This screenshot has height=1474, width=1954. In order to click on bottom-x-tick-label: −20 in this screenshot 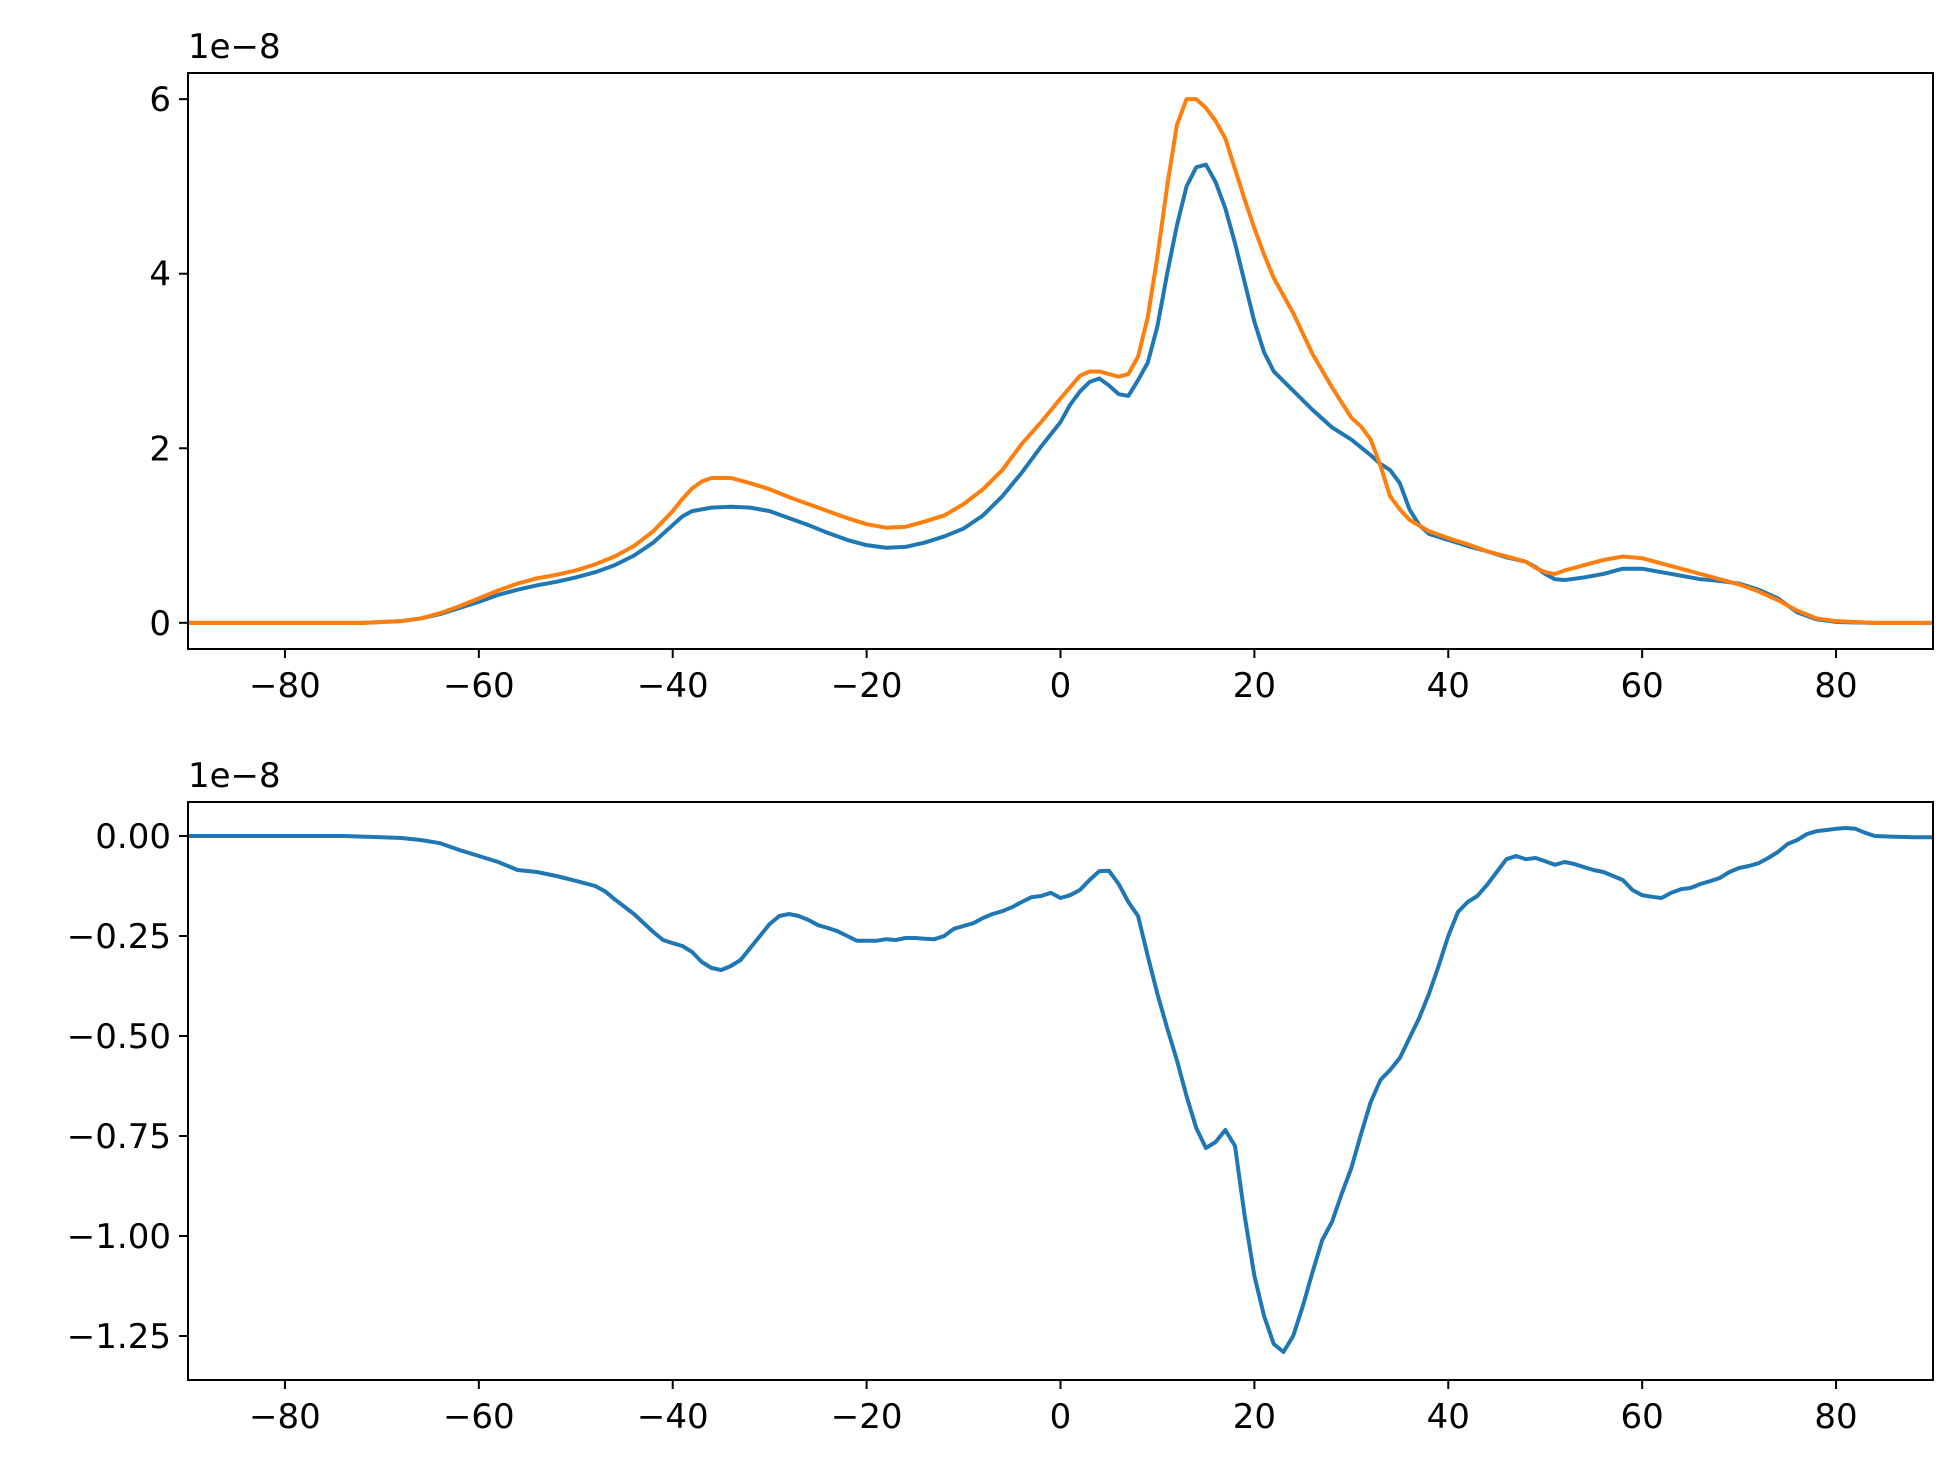, I will do `click(867, 1417)`.